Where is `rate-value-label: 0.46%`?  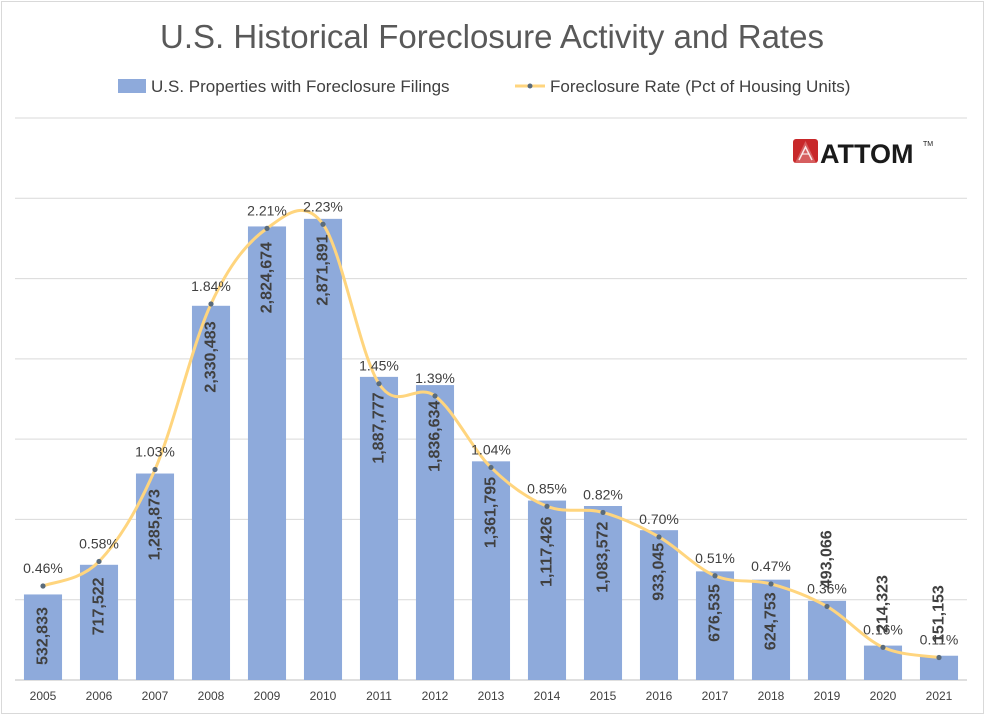 rate-value-label: 0.46% is located at coordinates (43, 568).